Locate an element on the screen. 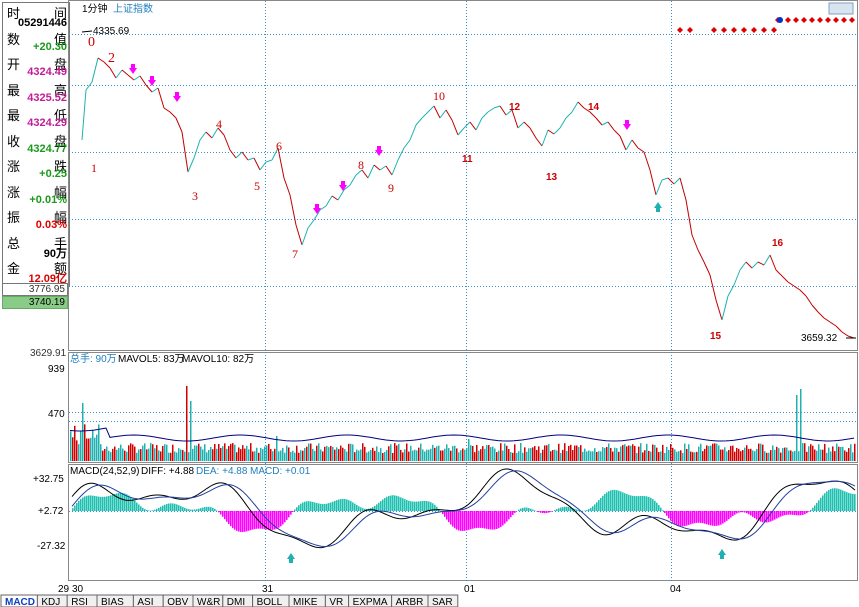  tab-bias: BIAS is located at coordinates (115, 600).